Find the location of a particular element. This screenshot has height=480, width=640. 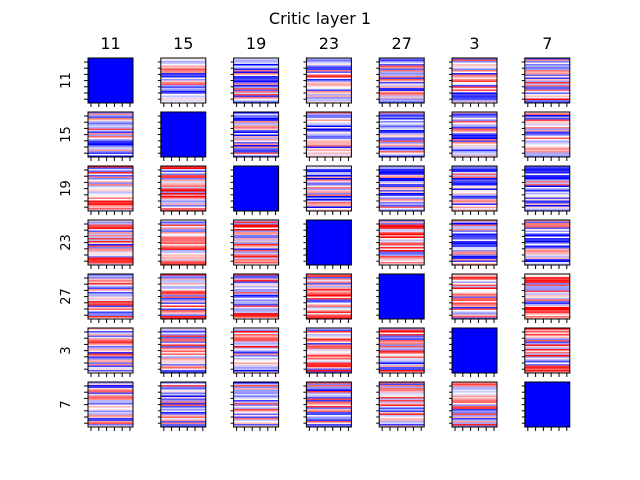

column-label: 3 is located at coordinates (474, 43).